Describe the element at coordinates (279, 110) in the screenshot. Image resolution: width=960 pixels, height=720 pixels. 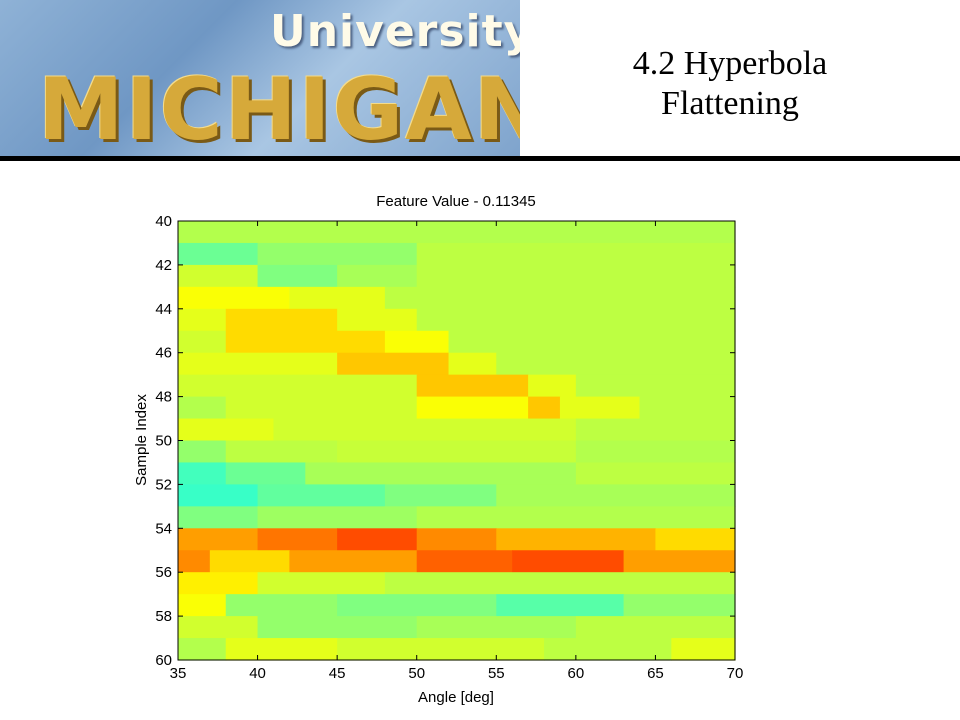
I see `logo-michigan-text: MICHIGAN` at that location.